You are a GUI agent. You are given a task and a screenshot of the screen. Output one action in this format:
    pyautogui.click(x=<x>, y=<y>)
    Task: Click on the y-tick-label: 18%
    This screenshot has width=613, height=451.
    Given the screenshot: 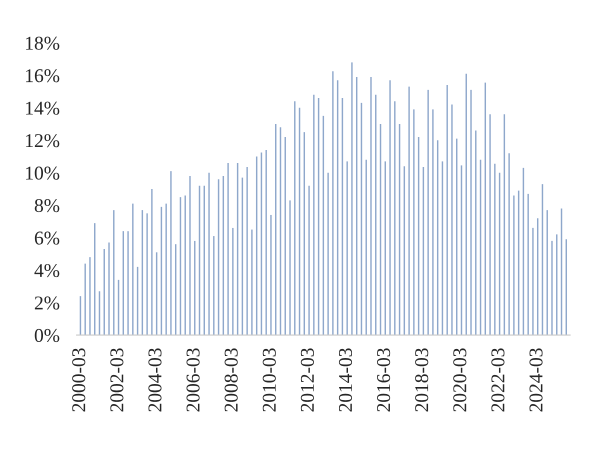 What is the action you would take?
    pyautogui.click(x=43, y=43)
    